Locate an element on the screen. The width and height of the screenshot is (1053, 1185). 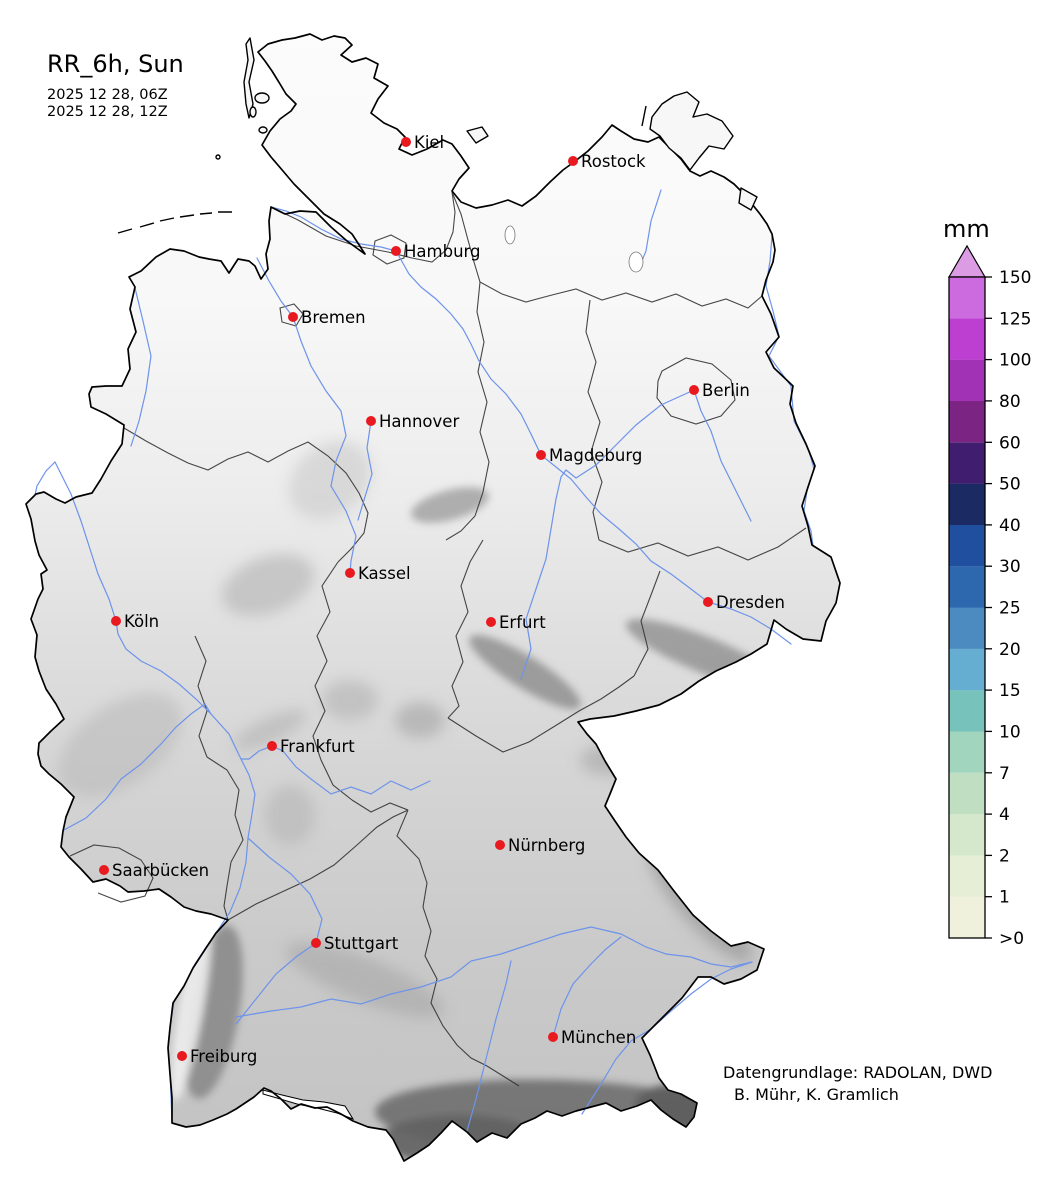
city-dot-kiel is located at coordinates (406, 142).